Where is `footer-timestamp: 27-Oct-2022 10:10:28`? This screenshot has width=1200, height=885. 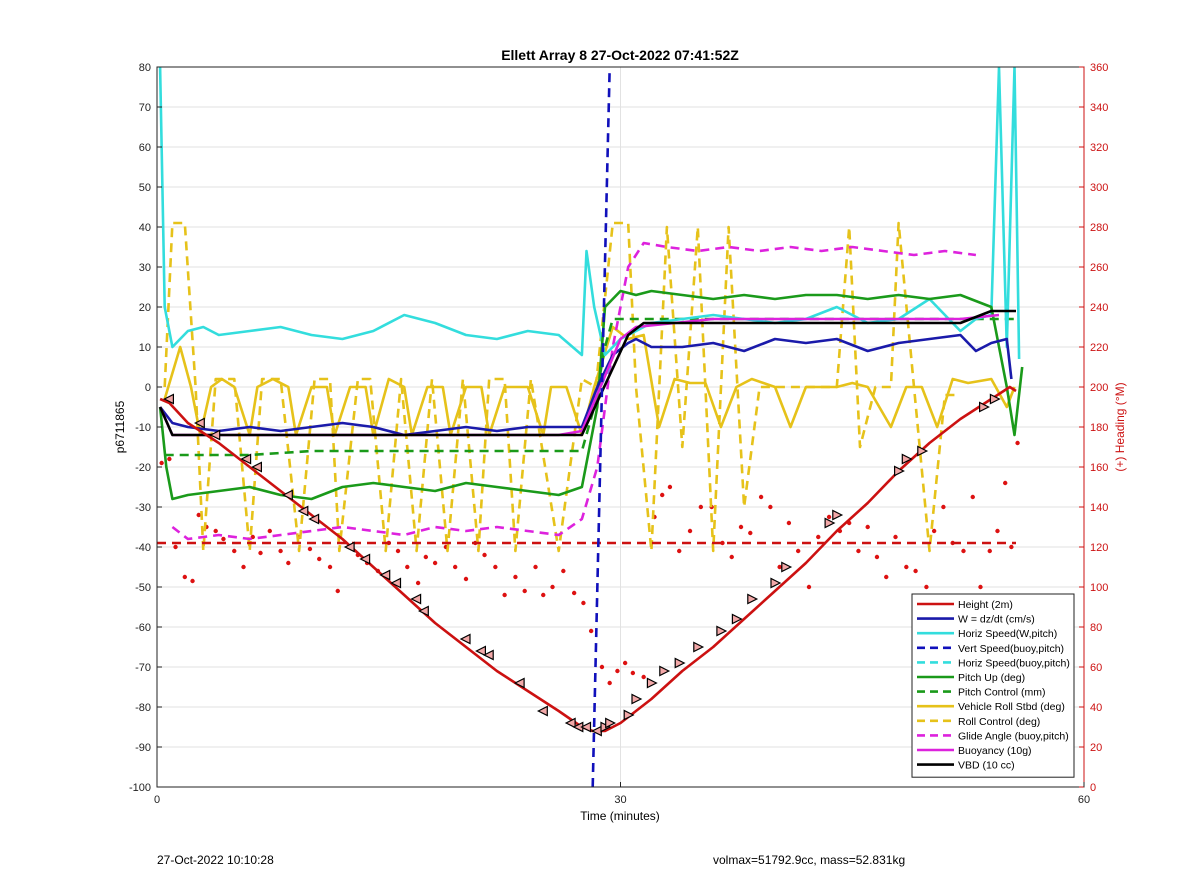 footer-timestamp: 27-Oct-2022 10:10:28 is located at coordinates (215, 860).